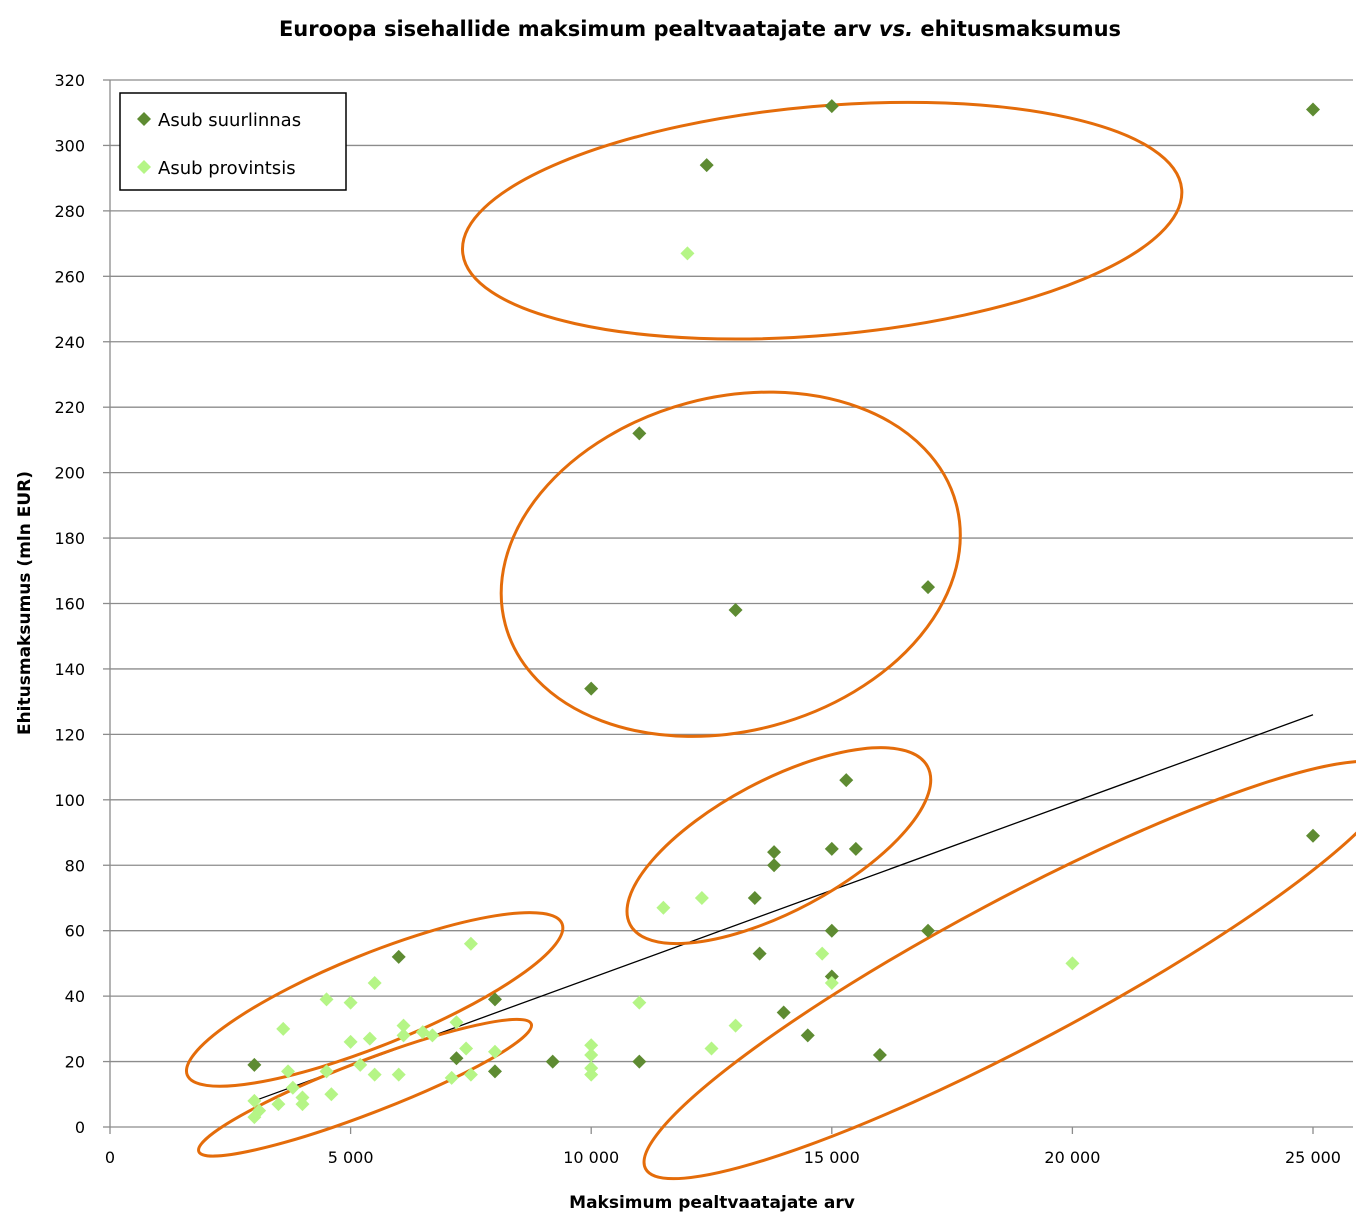 This screenshot has width=1356, height=1215. I want to click on legend-marker-provintsis, so click(144, 167).